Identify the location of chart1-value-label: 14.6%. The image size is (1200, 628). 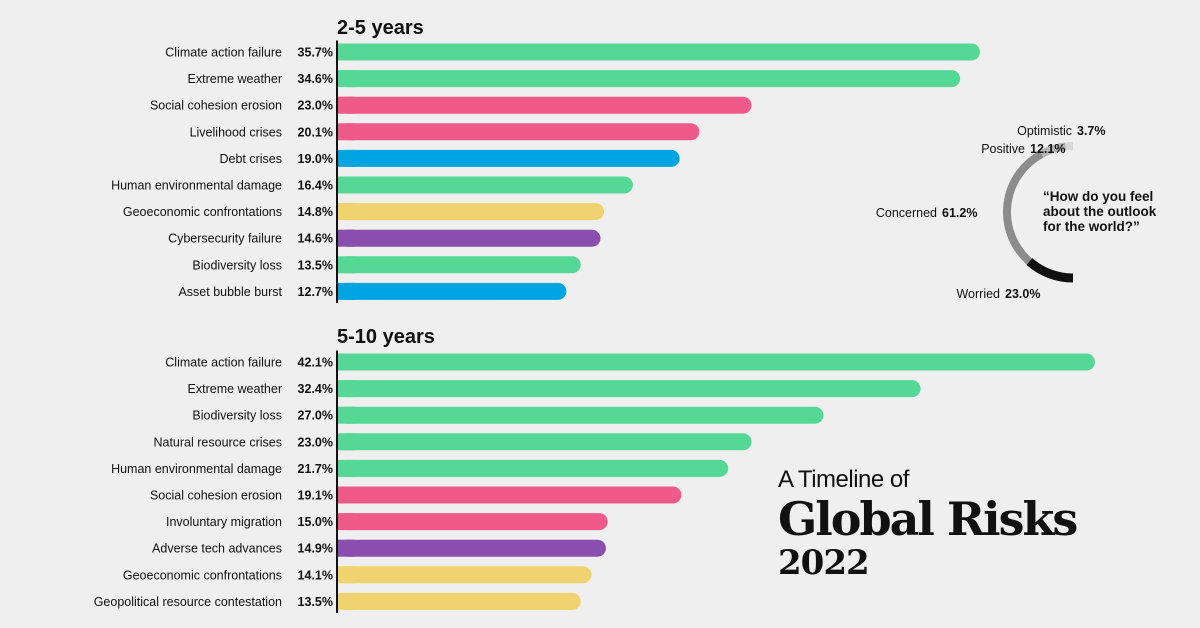
(315, 239).